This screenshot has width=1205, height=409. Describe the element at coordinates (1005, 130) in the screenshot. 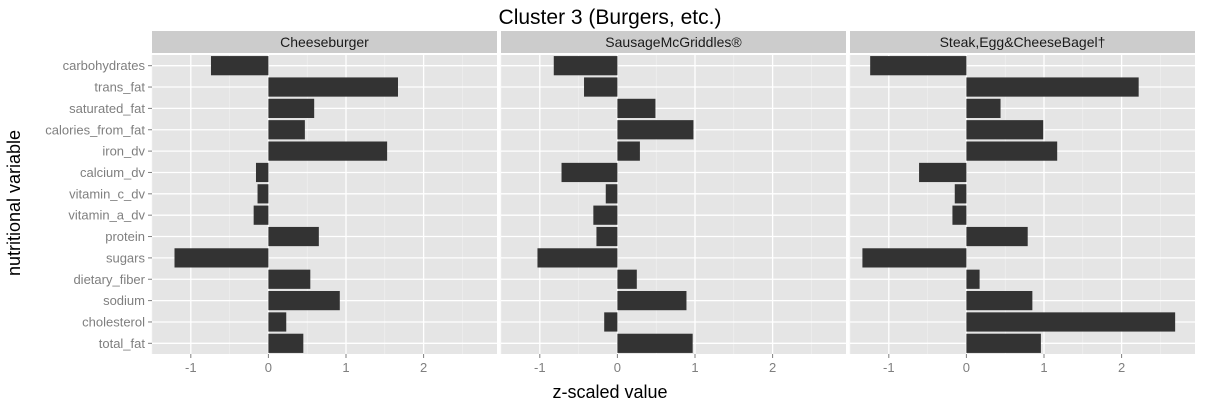

I see `bar-steak-egg-cheesebagel-calories_from_fat` at that location.